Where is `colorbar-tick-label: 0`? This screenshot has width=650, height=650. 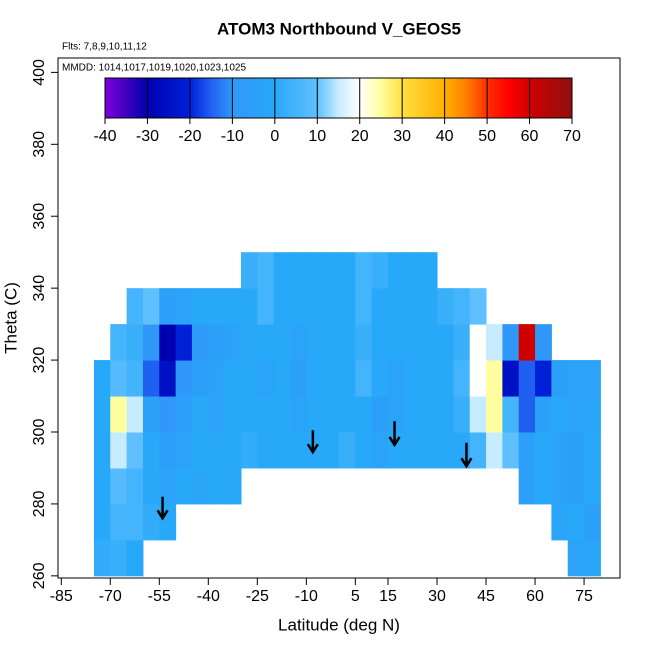 colorbar-tick-label: 0 is located at coordinates (274, 136).